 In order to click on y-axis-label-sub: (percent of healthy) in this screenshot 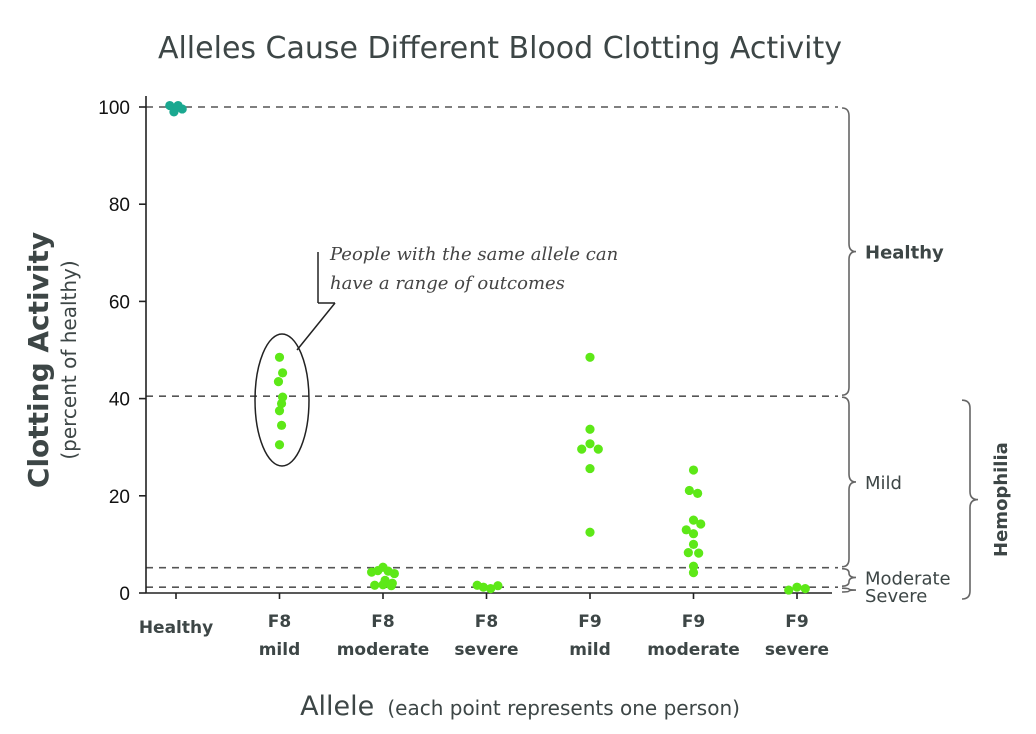, I will do `click(69, 359)`.